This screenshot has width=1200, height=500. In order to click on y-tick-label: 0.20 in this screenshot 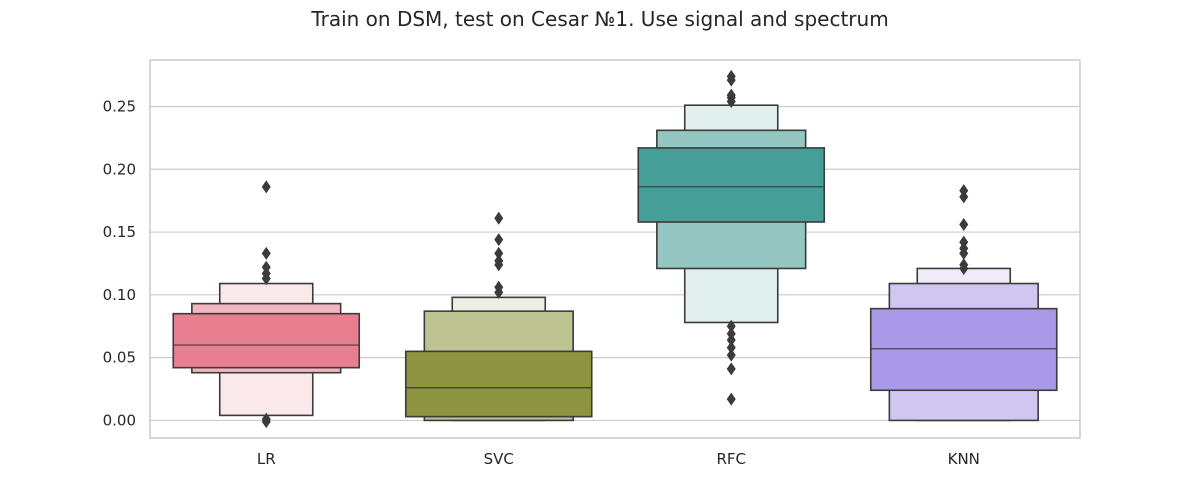, I will do `click(119, 169)`.